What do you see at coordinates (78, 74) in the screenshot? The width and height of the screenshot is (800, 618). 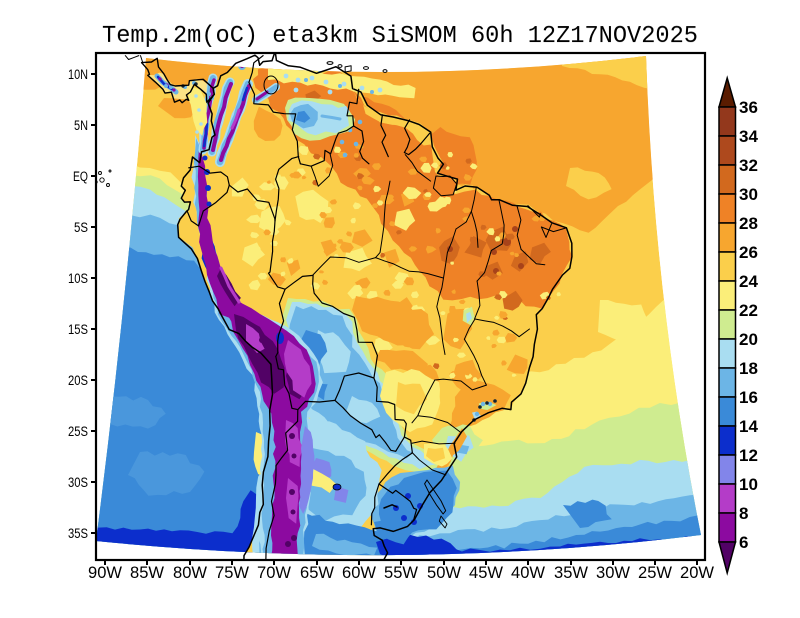 I see `svg-text: 10N` at bounding box center [78, 74].